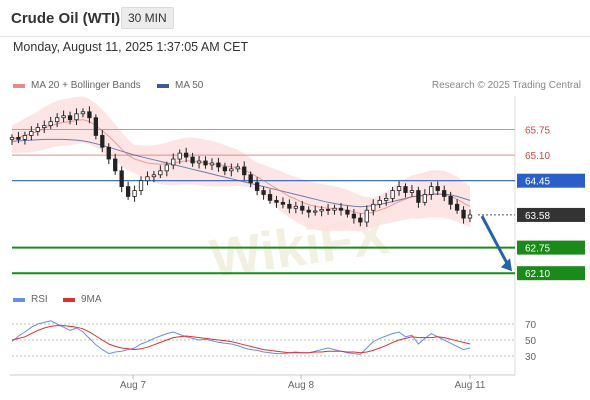 This screenshot has height=400, width=590. Describe the element at coordinates (531, 341) in the screenshot. I see `rsi-tick-label-50: 50` at that location.